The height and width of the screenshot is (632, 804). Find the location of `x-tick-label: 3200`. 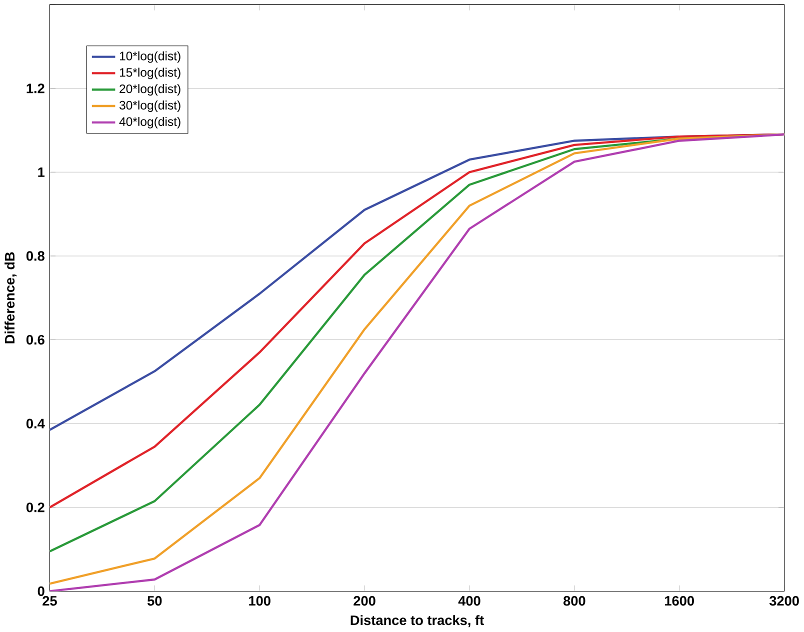

x-tick-label: 3200 is located at coordinates (784, 601).